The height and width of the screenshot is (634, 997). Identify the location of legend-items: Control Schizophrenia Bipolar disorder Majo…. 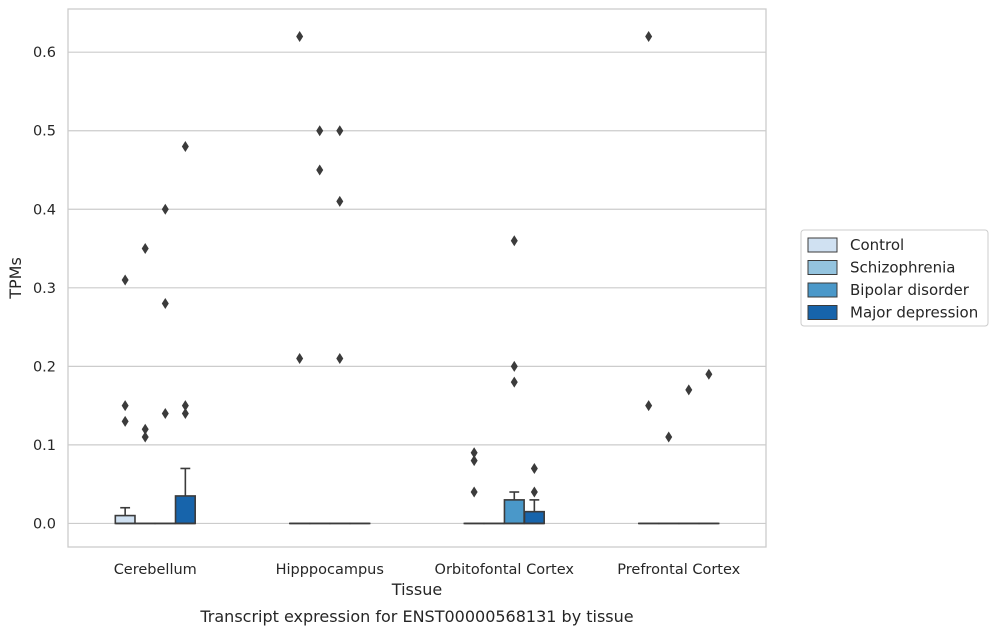
(892, 279).